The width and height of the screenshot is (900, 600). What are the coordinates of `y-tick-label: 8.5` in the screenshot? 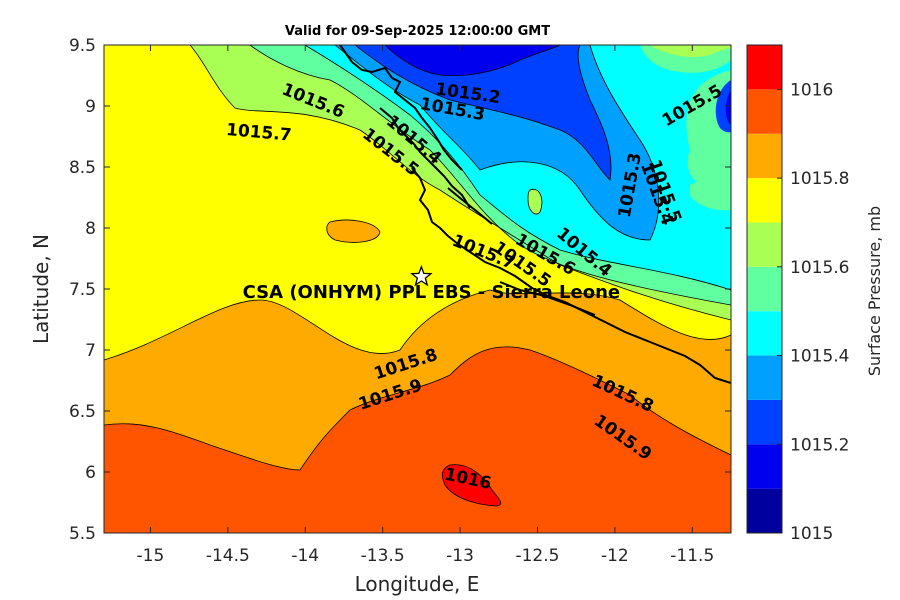 It's located at (82, 168).